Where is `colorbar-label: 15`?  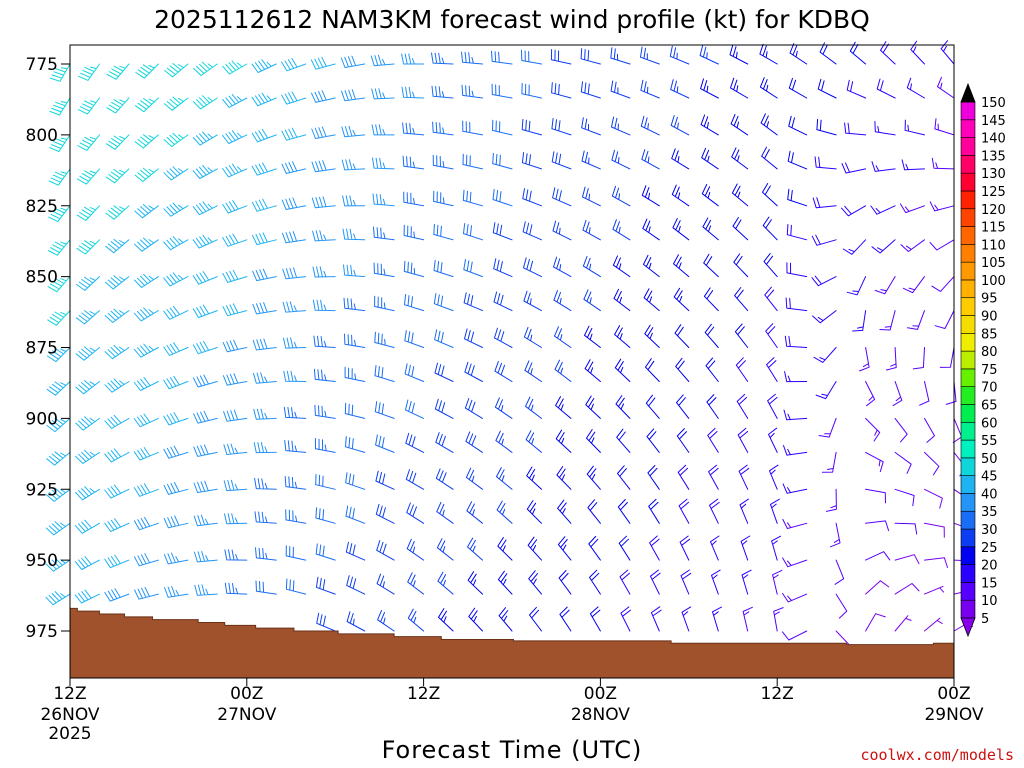
colorbar-label: 15 is located at coordinates (989, 583).